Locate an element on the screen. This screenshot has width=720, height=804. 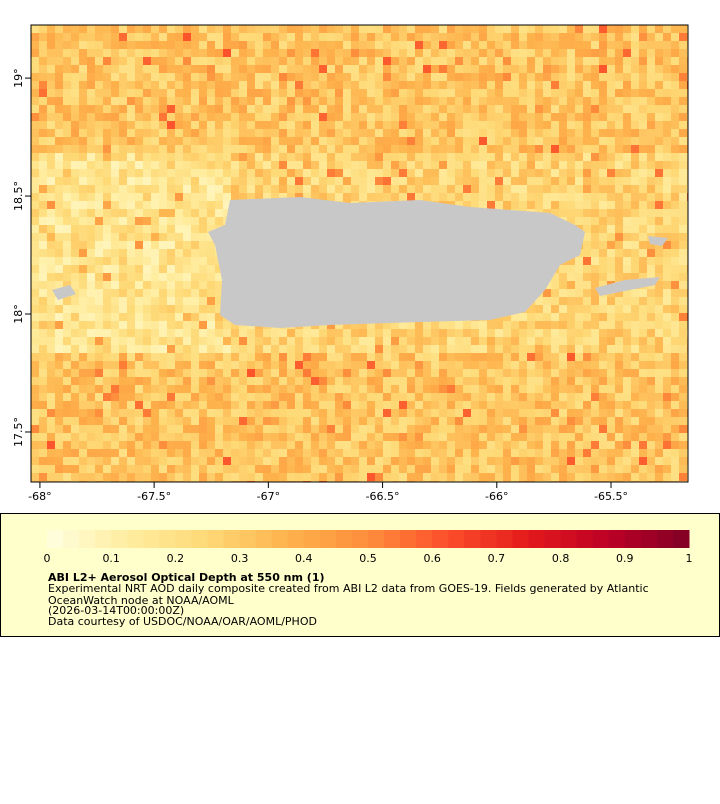
colorbar-tick-label: 0.3 is located at coordinates (240, 558).